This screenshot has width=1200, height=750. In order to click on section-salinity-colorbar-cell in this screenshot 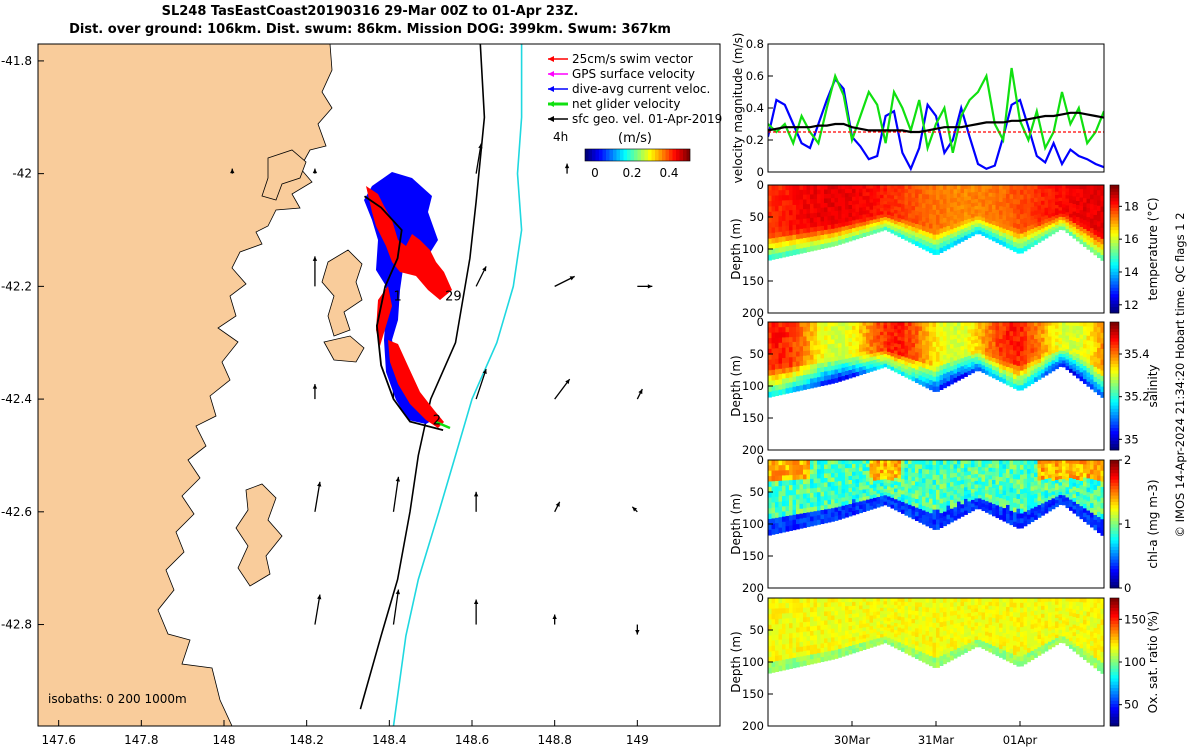, I will do `click(1114, 436)`.